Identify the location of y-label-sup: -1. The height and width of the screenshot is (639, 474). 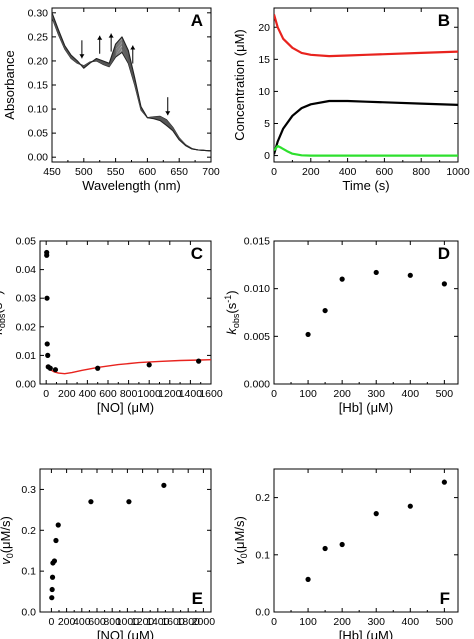
(228, 299).